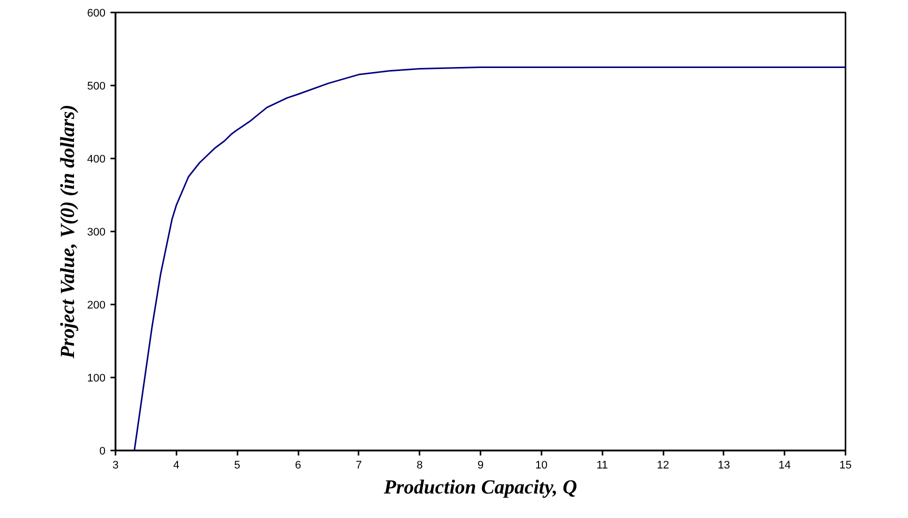  What do you see at coordinates (96, 378) in the screenshot?
I see `y-tick-label: 100` at bounding box center [96, 378].